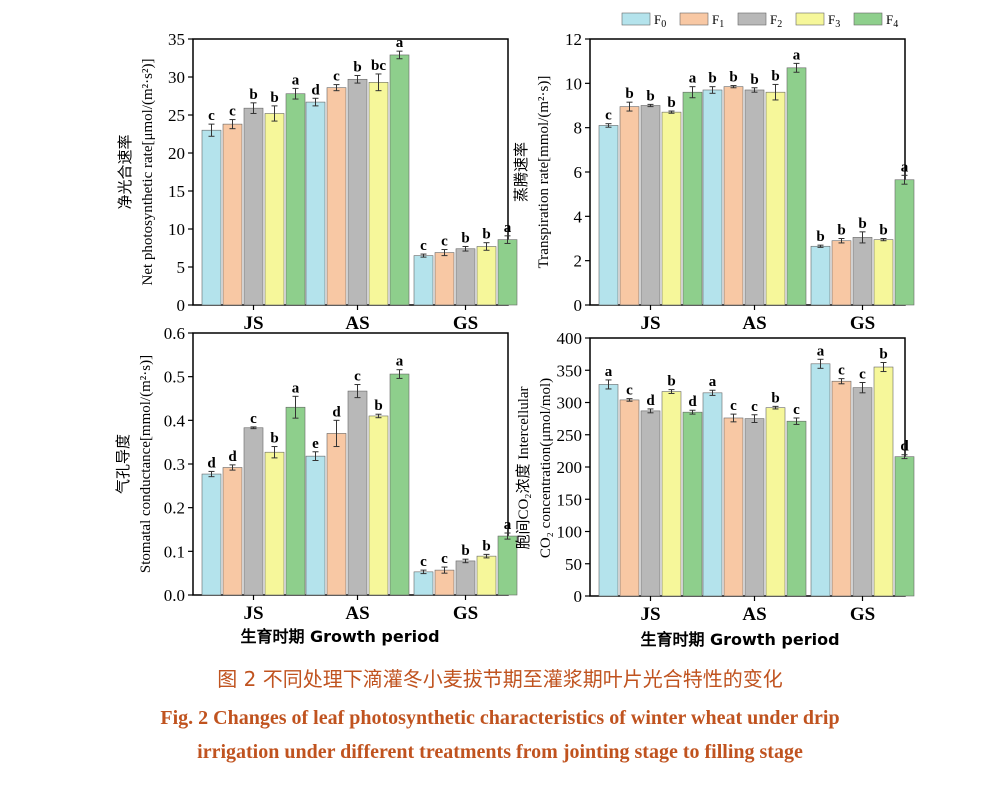  What do you see at coordinates (523, 467) in the screenshot?
I see `y-axis-label-cn: 胞间CO₂浓度 Intercellular` at bounding box center [523, 467].